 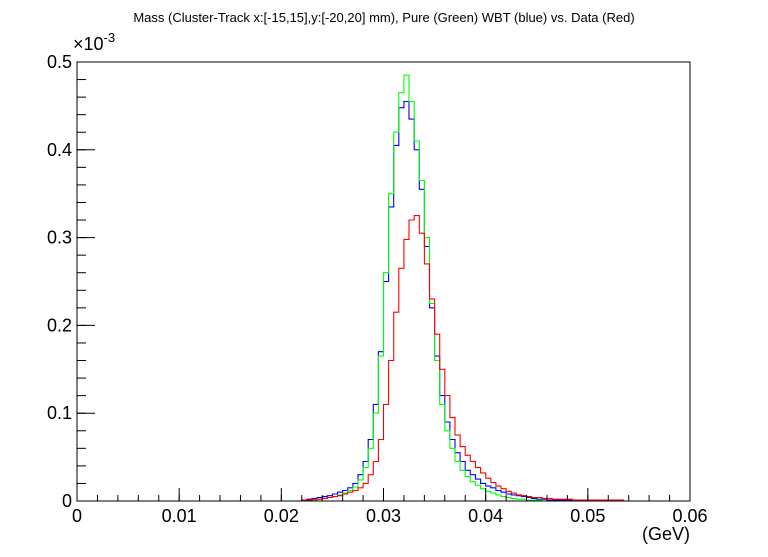 What do you see at coordinates (59, 238) in the screenshot?
I see `y-tick-label: 0.3` at bounding box center [59, 238].